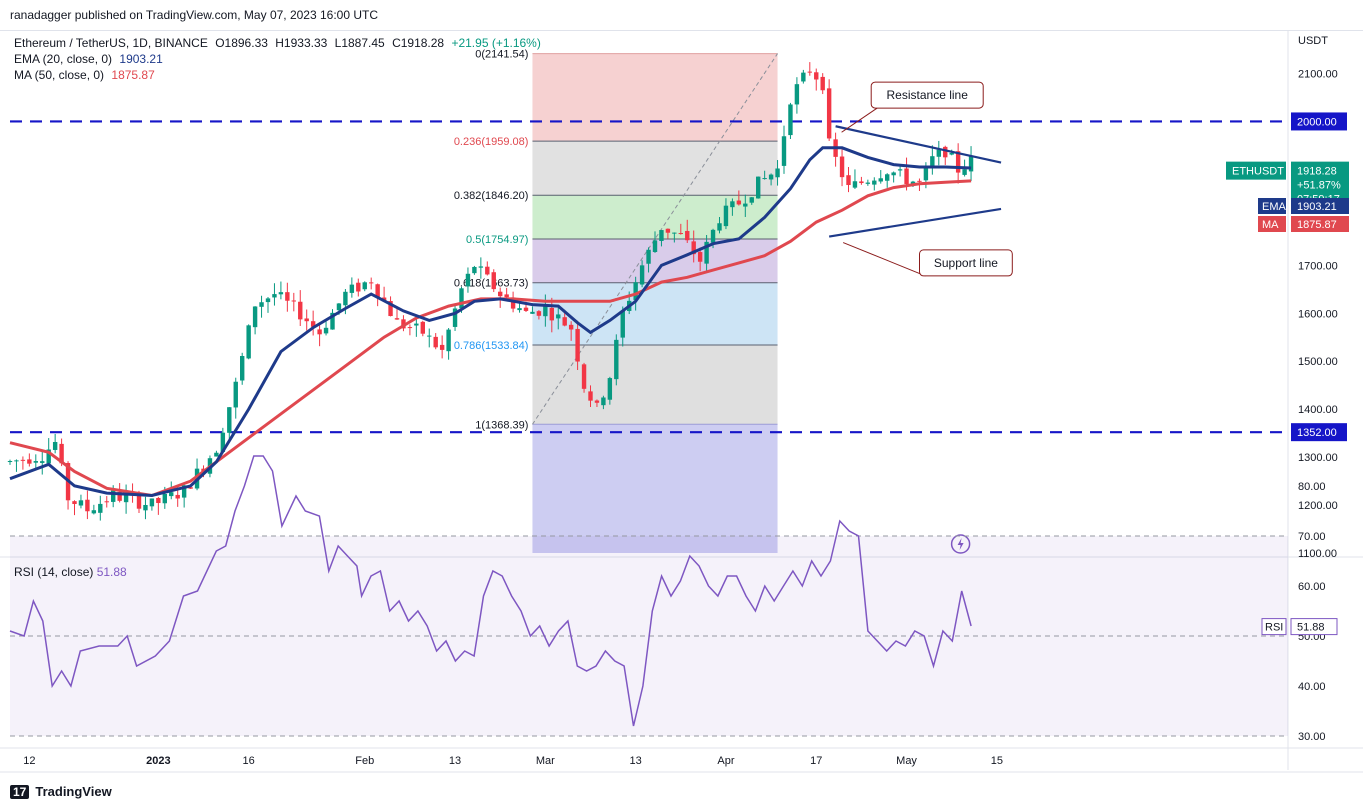  I want to click on resistance-callout-pointer, so click(859, 120).